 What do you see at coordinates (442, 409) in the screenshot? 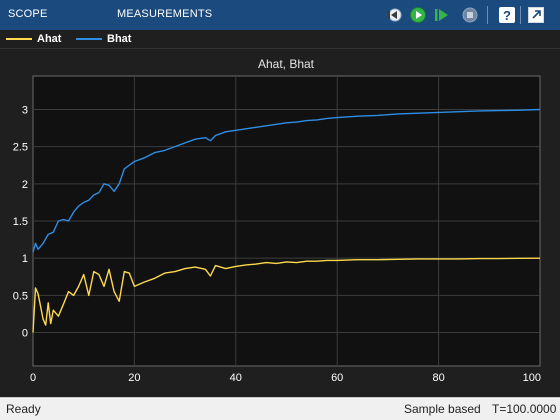
I see `status-sample-mode: Sample based` at bounding box center [442, 409].